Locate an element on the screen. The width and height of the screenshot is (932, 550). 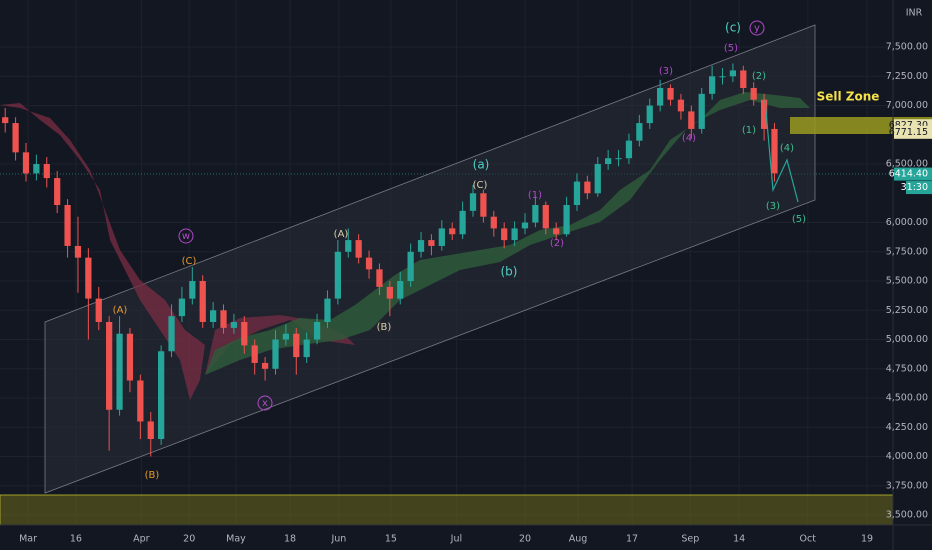
annotation: w is located at coordinates (186, 236).